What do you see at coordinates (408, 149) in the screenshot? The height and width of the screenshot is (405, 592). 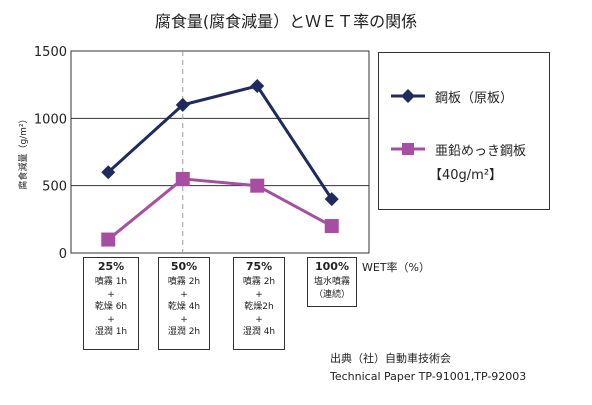 I see `legend-marker-galvanized` at bounding box center [408, 149].